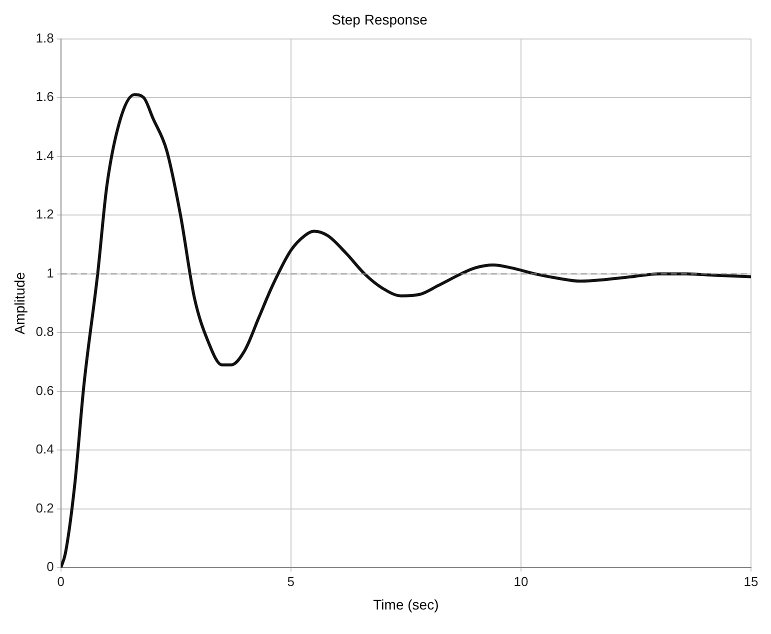  Describe the element at coordinates (45, 96) in the screenshot. I see `y-tick-label: 1.6` at that location.